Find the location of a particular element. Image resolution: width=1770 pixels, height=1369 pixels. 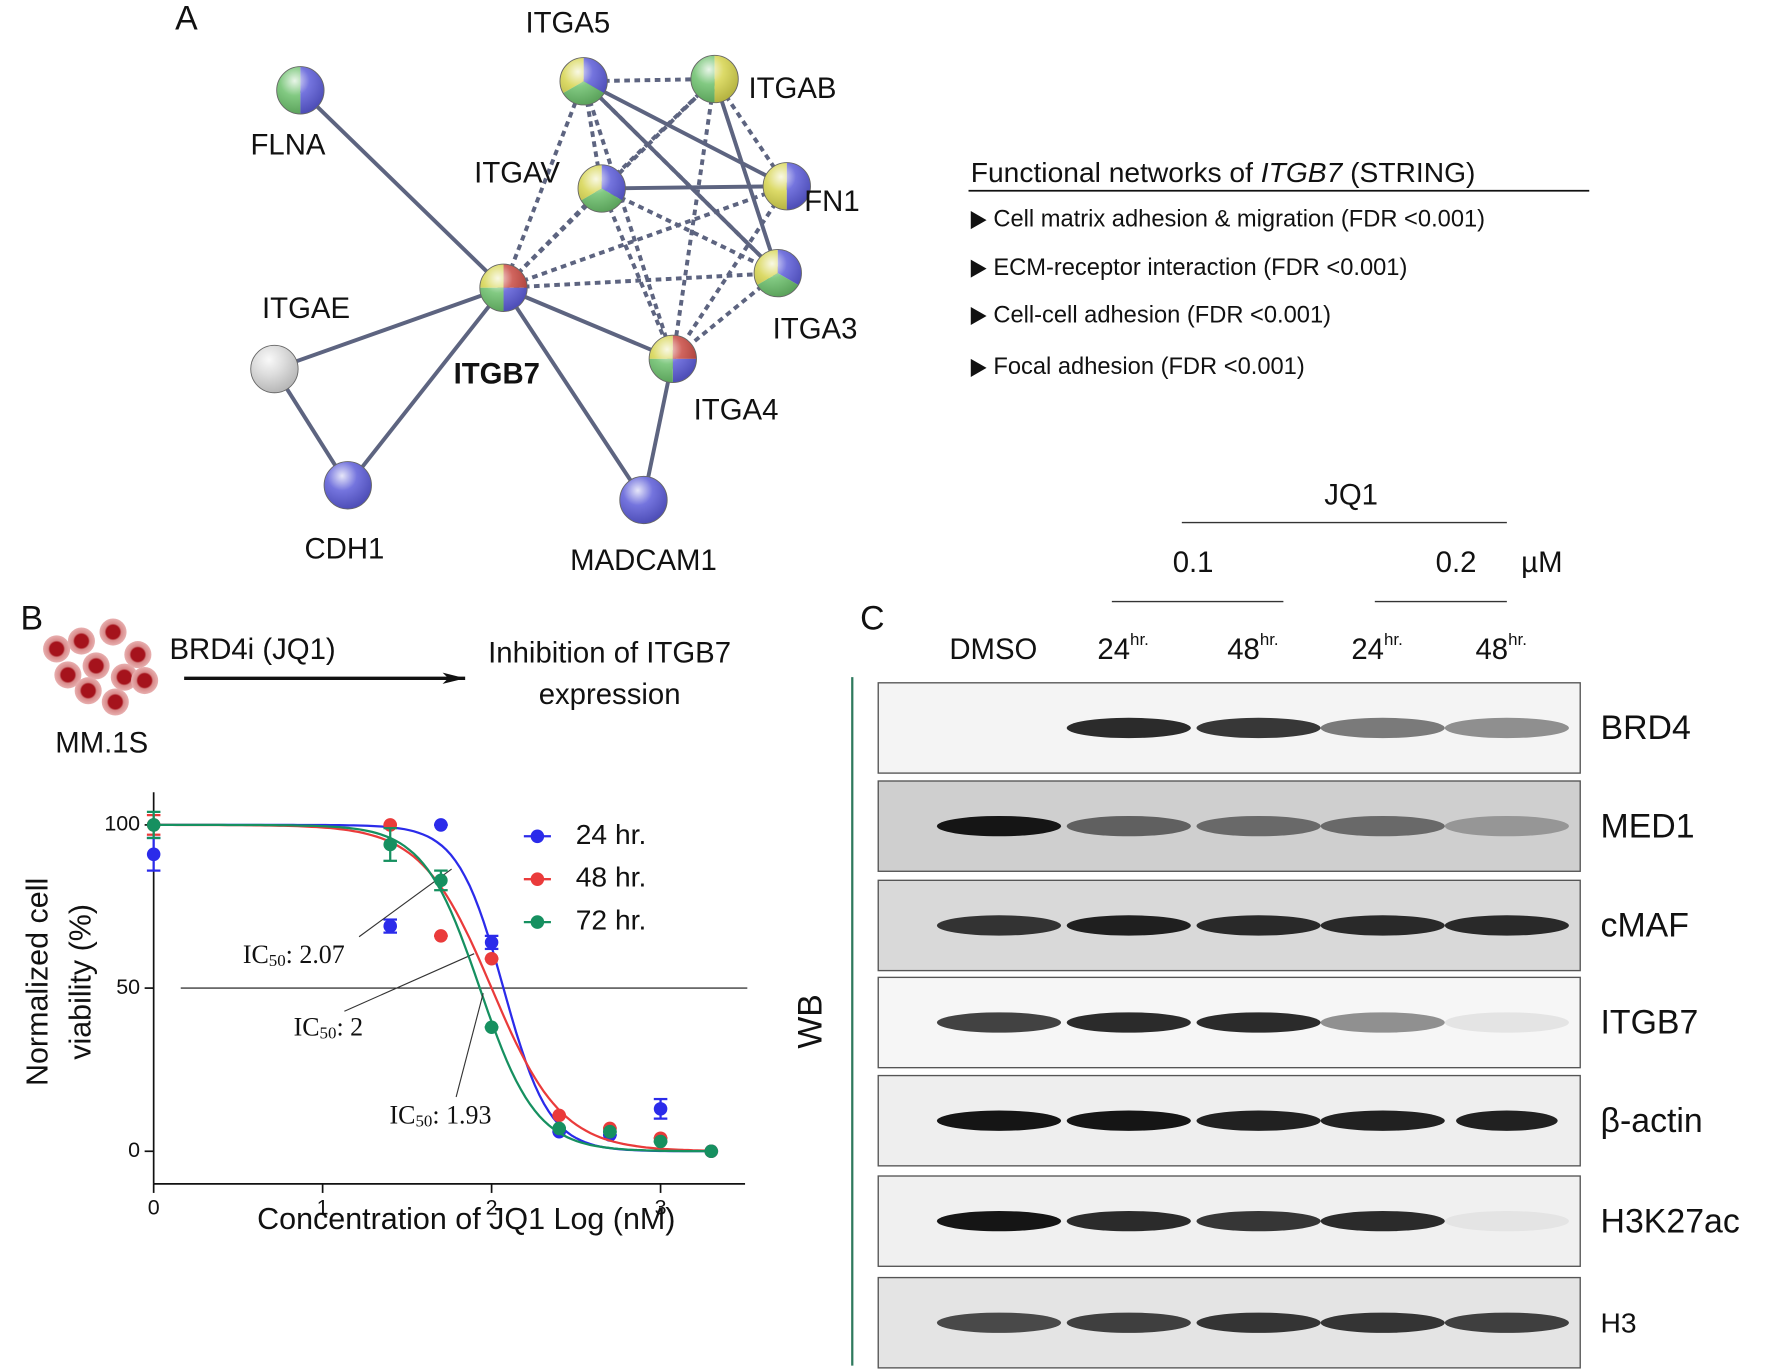

lane-label-superscript: hr. is located at coordinates (1517, 639).